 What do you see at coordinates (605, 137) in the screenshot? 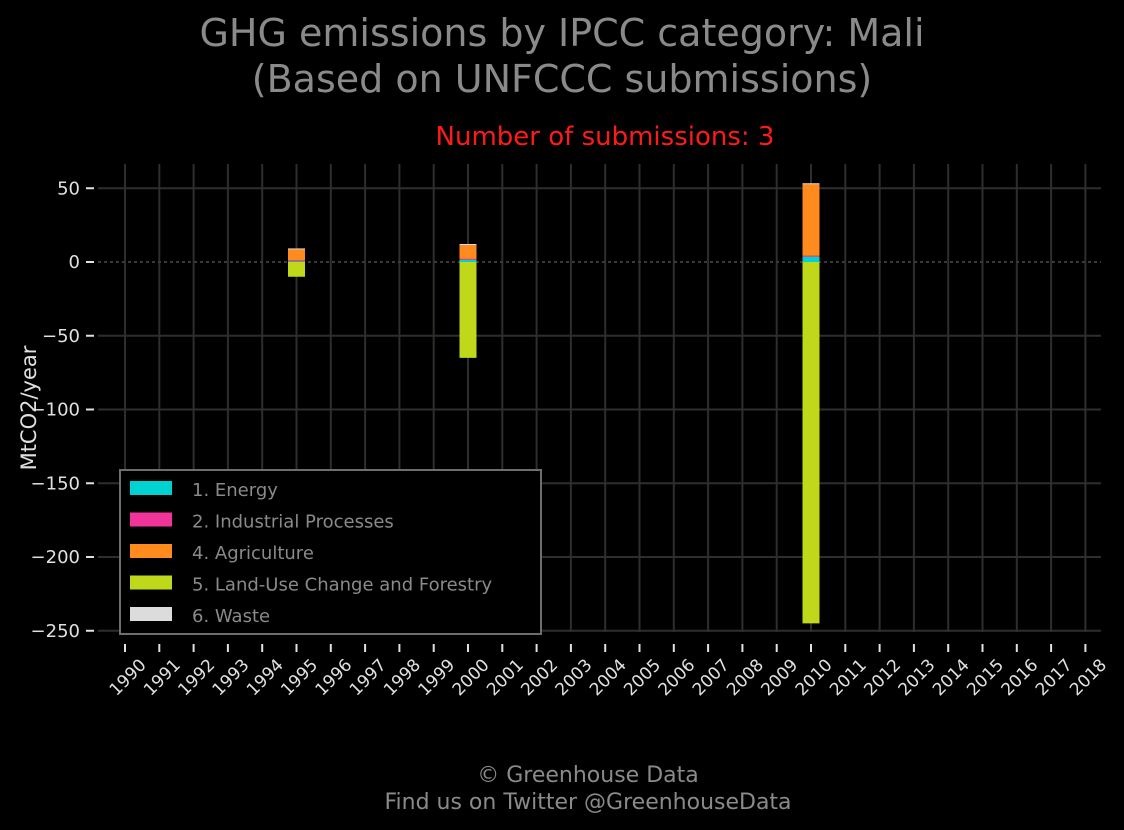
I see `chart-subtitle: Number of submissions: 3` at bounding box center [605, 137].